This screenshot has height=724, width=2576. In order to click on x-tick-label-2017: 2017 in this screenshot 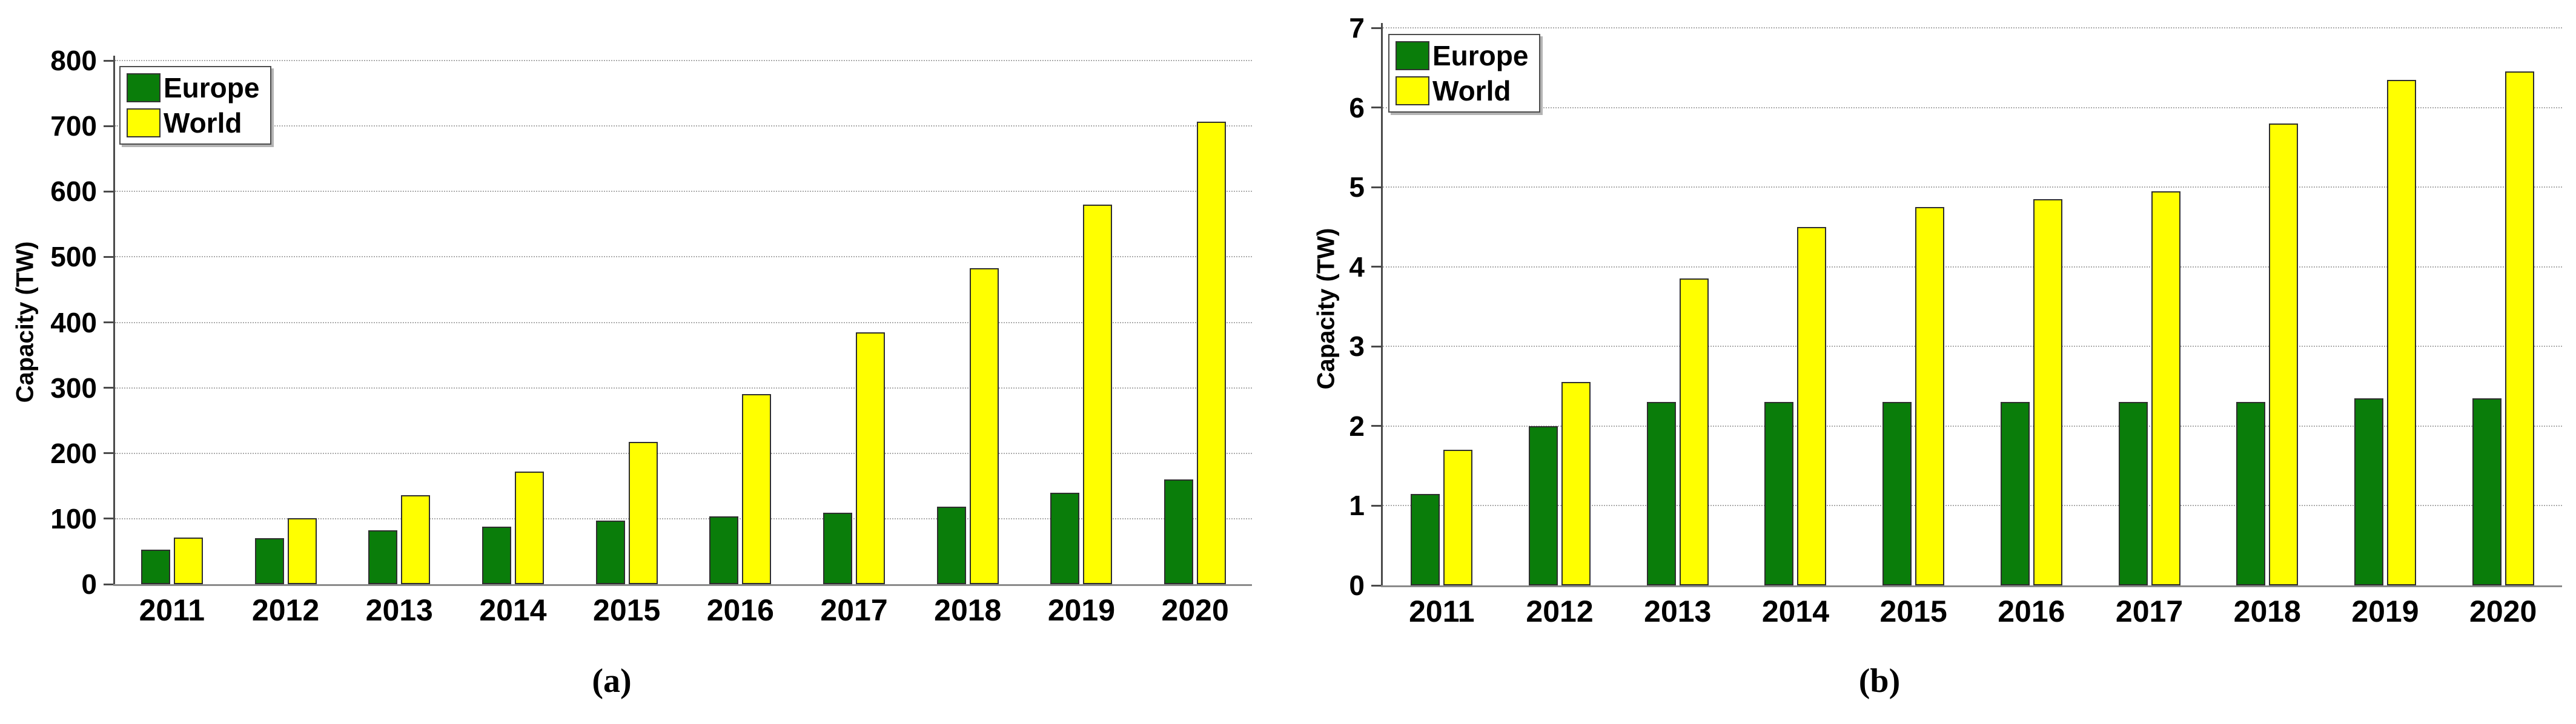, I will do `click(2149, 611)`.